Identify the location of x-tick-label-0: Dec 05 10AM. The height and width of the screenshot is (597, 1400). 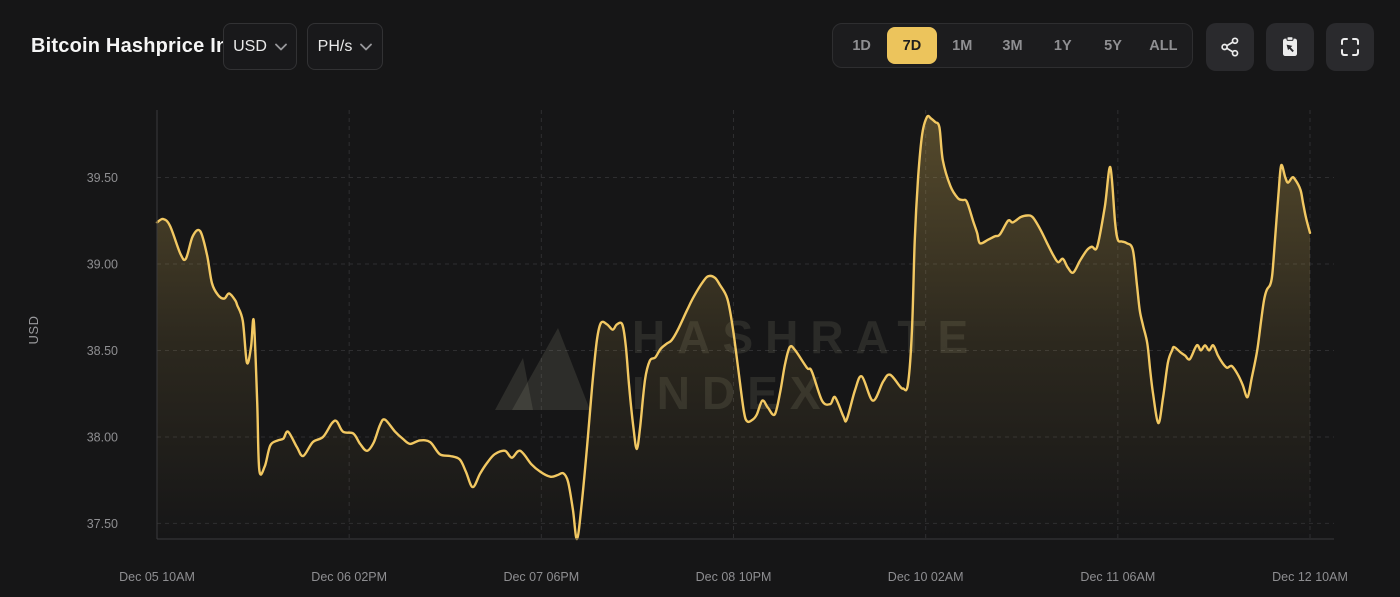
(157, 577).